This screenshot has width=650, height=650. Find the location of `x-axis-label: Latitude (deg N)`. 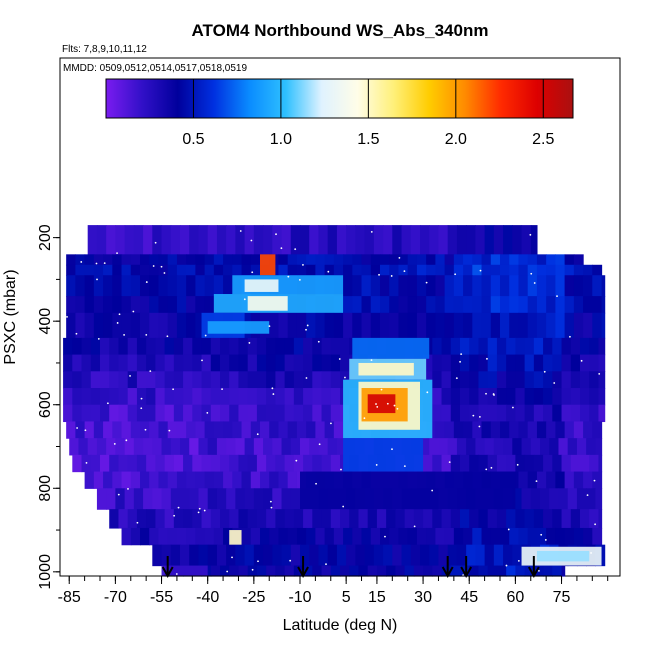

x-axis-label: Latitude (deg N) is located at coordinates (340, 625).